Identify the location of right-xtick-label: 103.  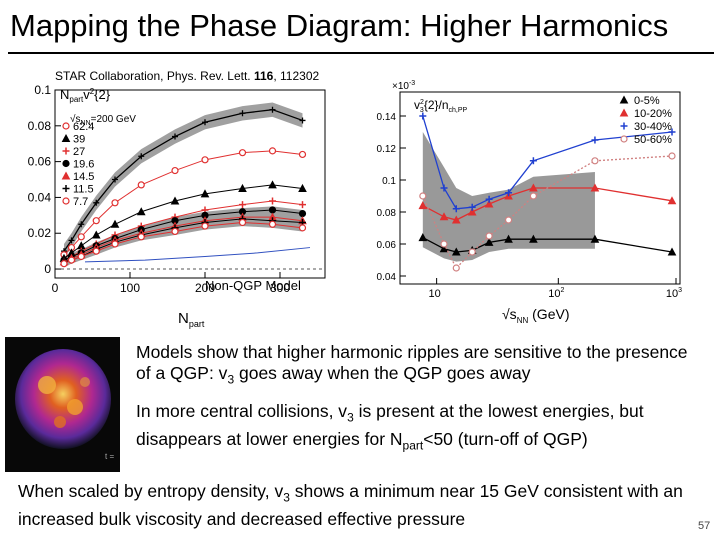
(674, 293).